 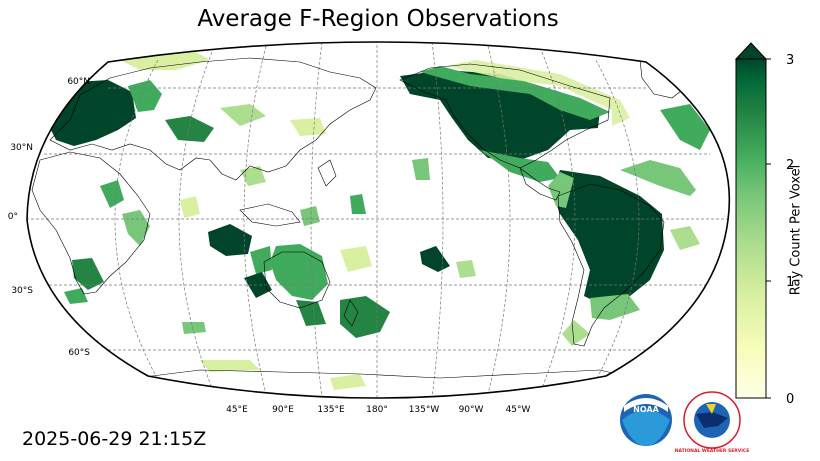 What do you see at coordinates (751, 228) in the screenshot?
I see `colorbar-gradient` at bounding box center [751, 228].